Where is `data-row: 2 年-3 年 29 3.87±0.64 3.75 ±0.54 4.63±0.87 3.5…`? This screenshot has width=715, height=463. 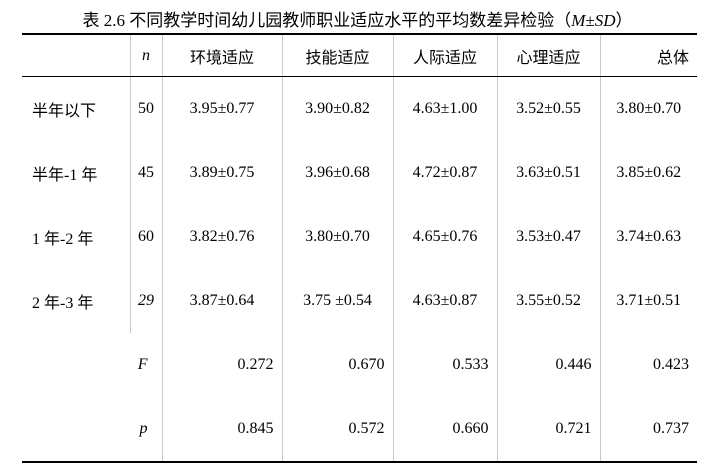 data-row: 2 年-3 年 29 3.87±0.64 3.75 ±0.54 4.63±0.87 3.5… is located at coordinates (359, 301).